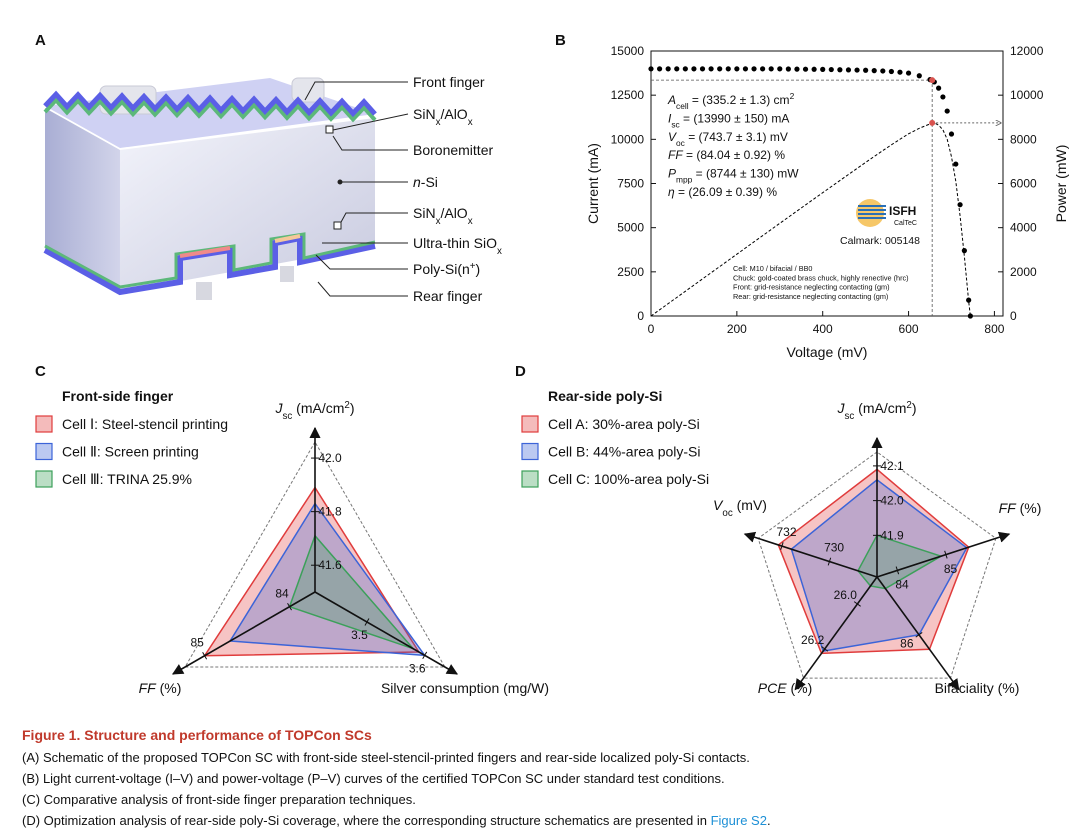 This screenshot has width=1080, height=836. Describe the element at coordinates (671, 192) in the screenshot. I see `text-segment: η` at that location.